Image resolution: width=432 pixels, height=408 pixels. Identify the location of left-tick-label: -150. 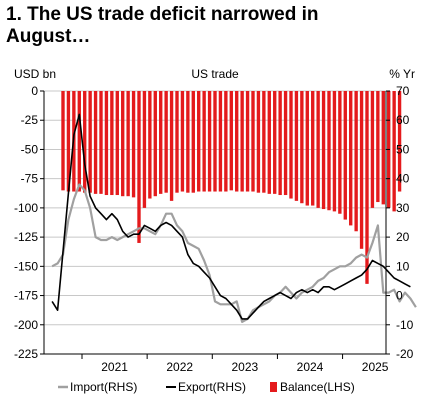
(26, 266).